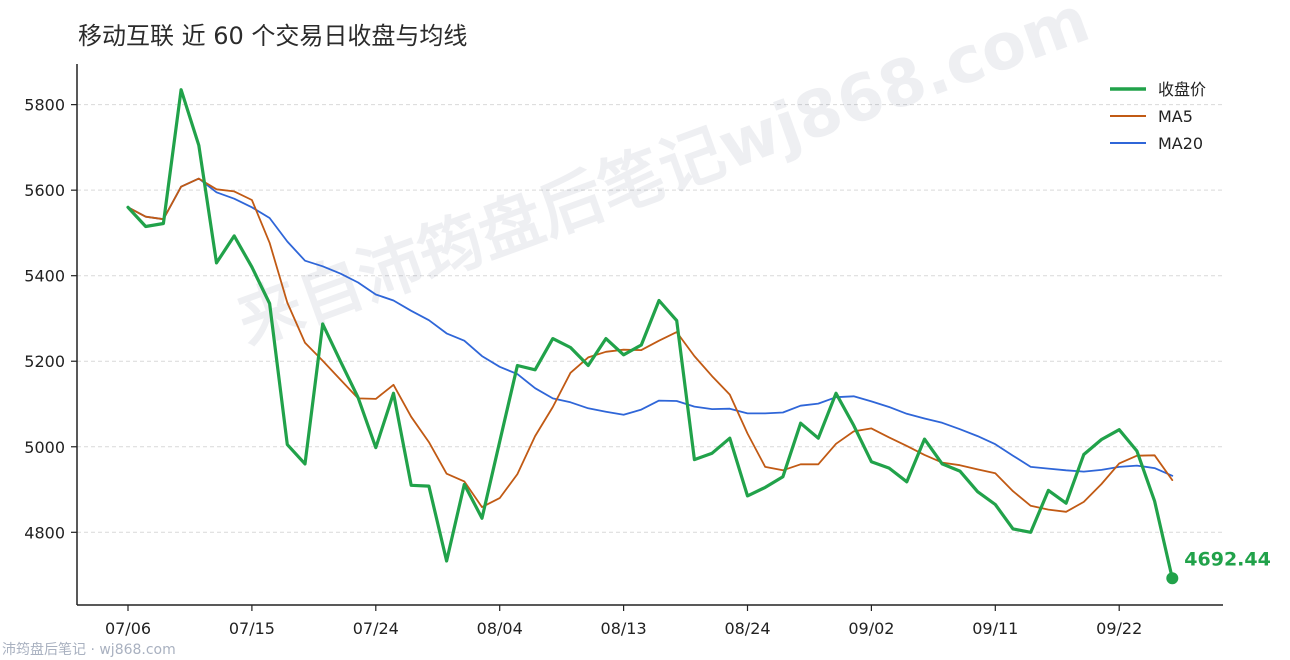 This screenshot has height=660, width=1290. I want to click on y-tick-label: 4800, so click(44, 532).